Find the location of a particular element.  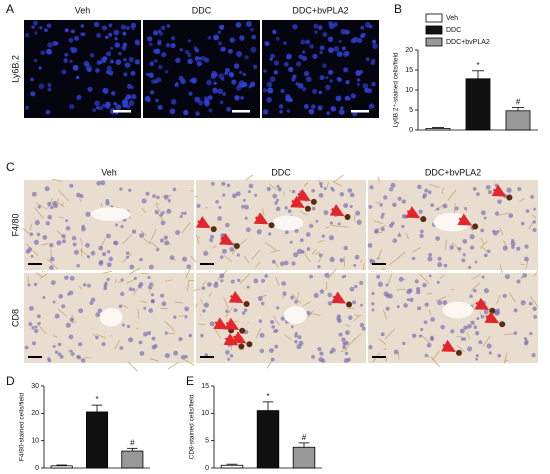

panel-label: D is located at coordinates (10, 381).